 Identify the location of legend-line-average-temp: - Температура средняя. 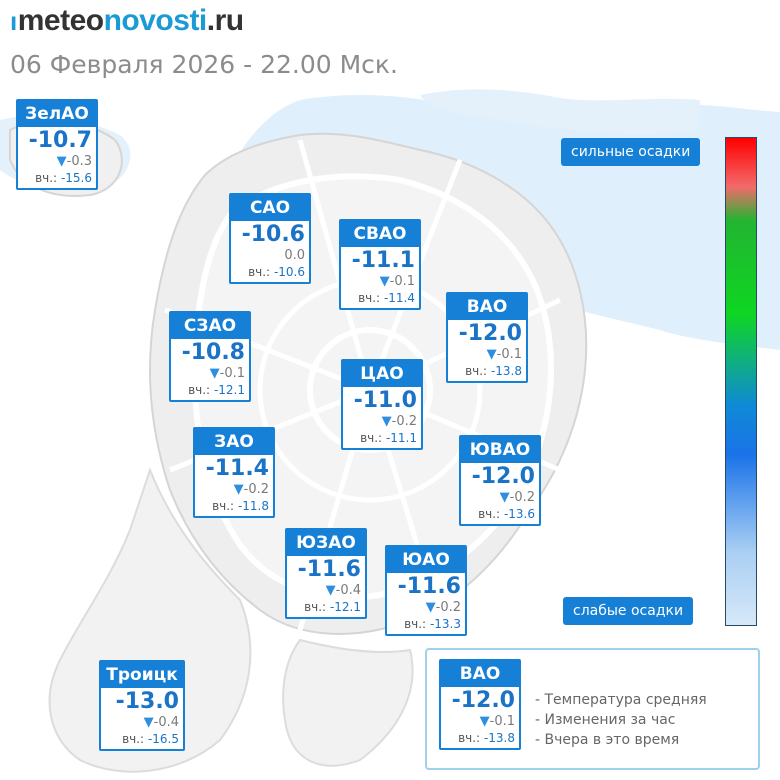
(621, 700).